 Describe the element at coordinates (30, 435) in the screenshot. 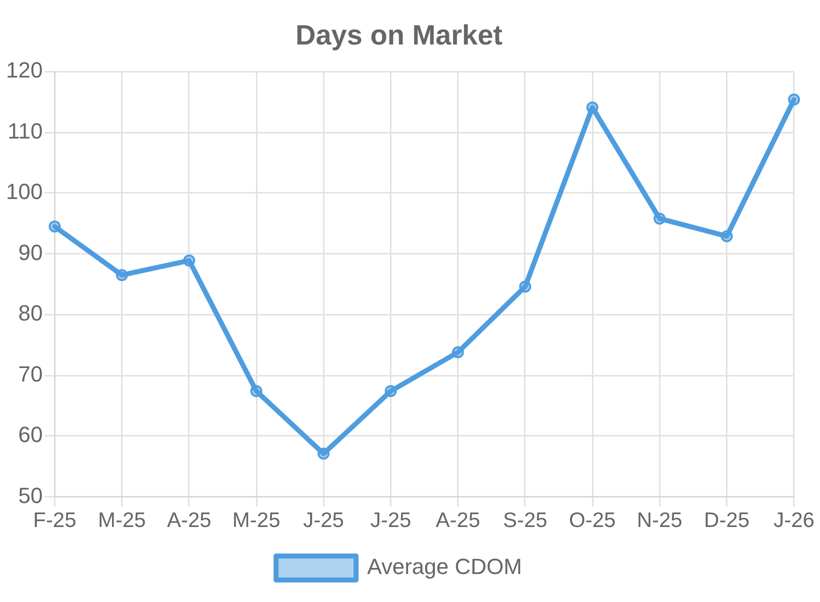

I see `y-tick-label: 60` at that location.